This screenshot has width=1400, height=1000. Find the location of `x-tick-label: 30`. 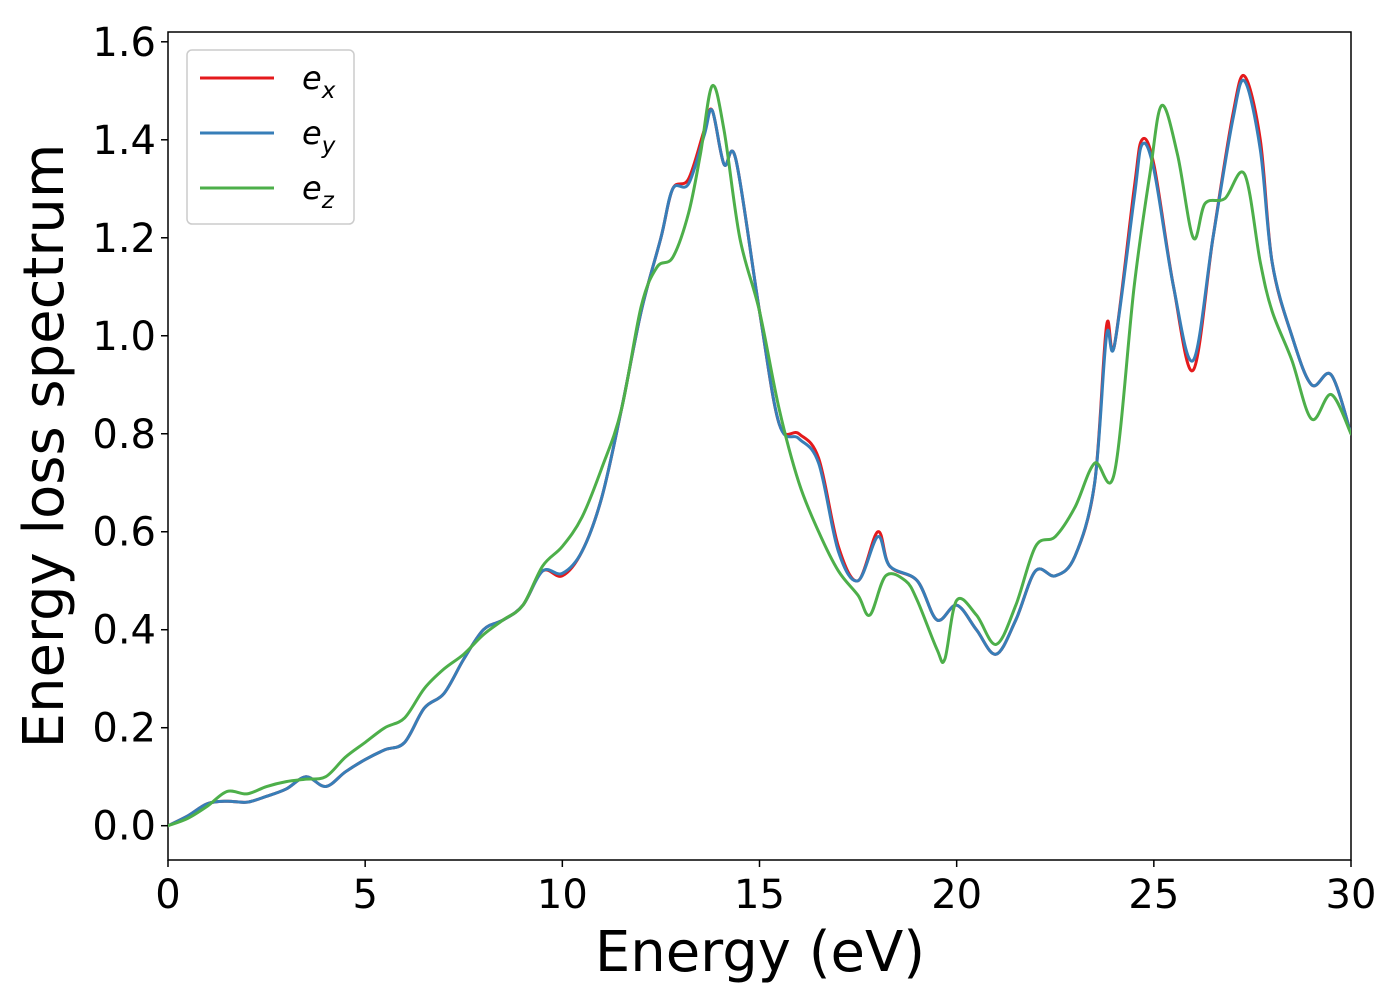

x-tick-label: 30 is located at coordinates (1351, 895).